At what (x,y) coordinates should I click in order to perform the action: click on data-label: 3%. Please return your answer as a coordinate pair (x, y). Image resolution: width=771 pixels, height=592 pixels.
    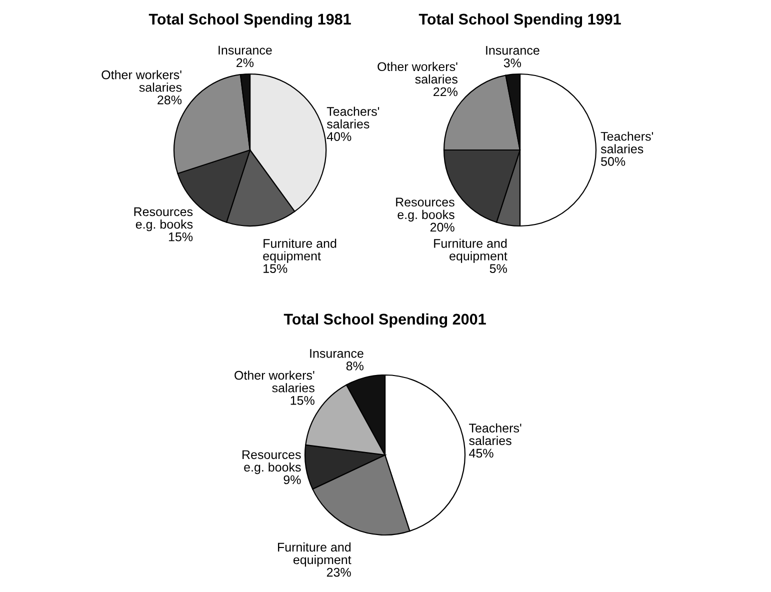
    Looking at the image, I should click on (513, 63).